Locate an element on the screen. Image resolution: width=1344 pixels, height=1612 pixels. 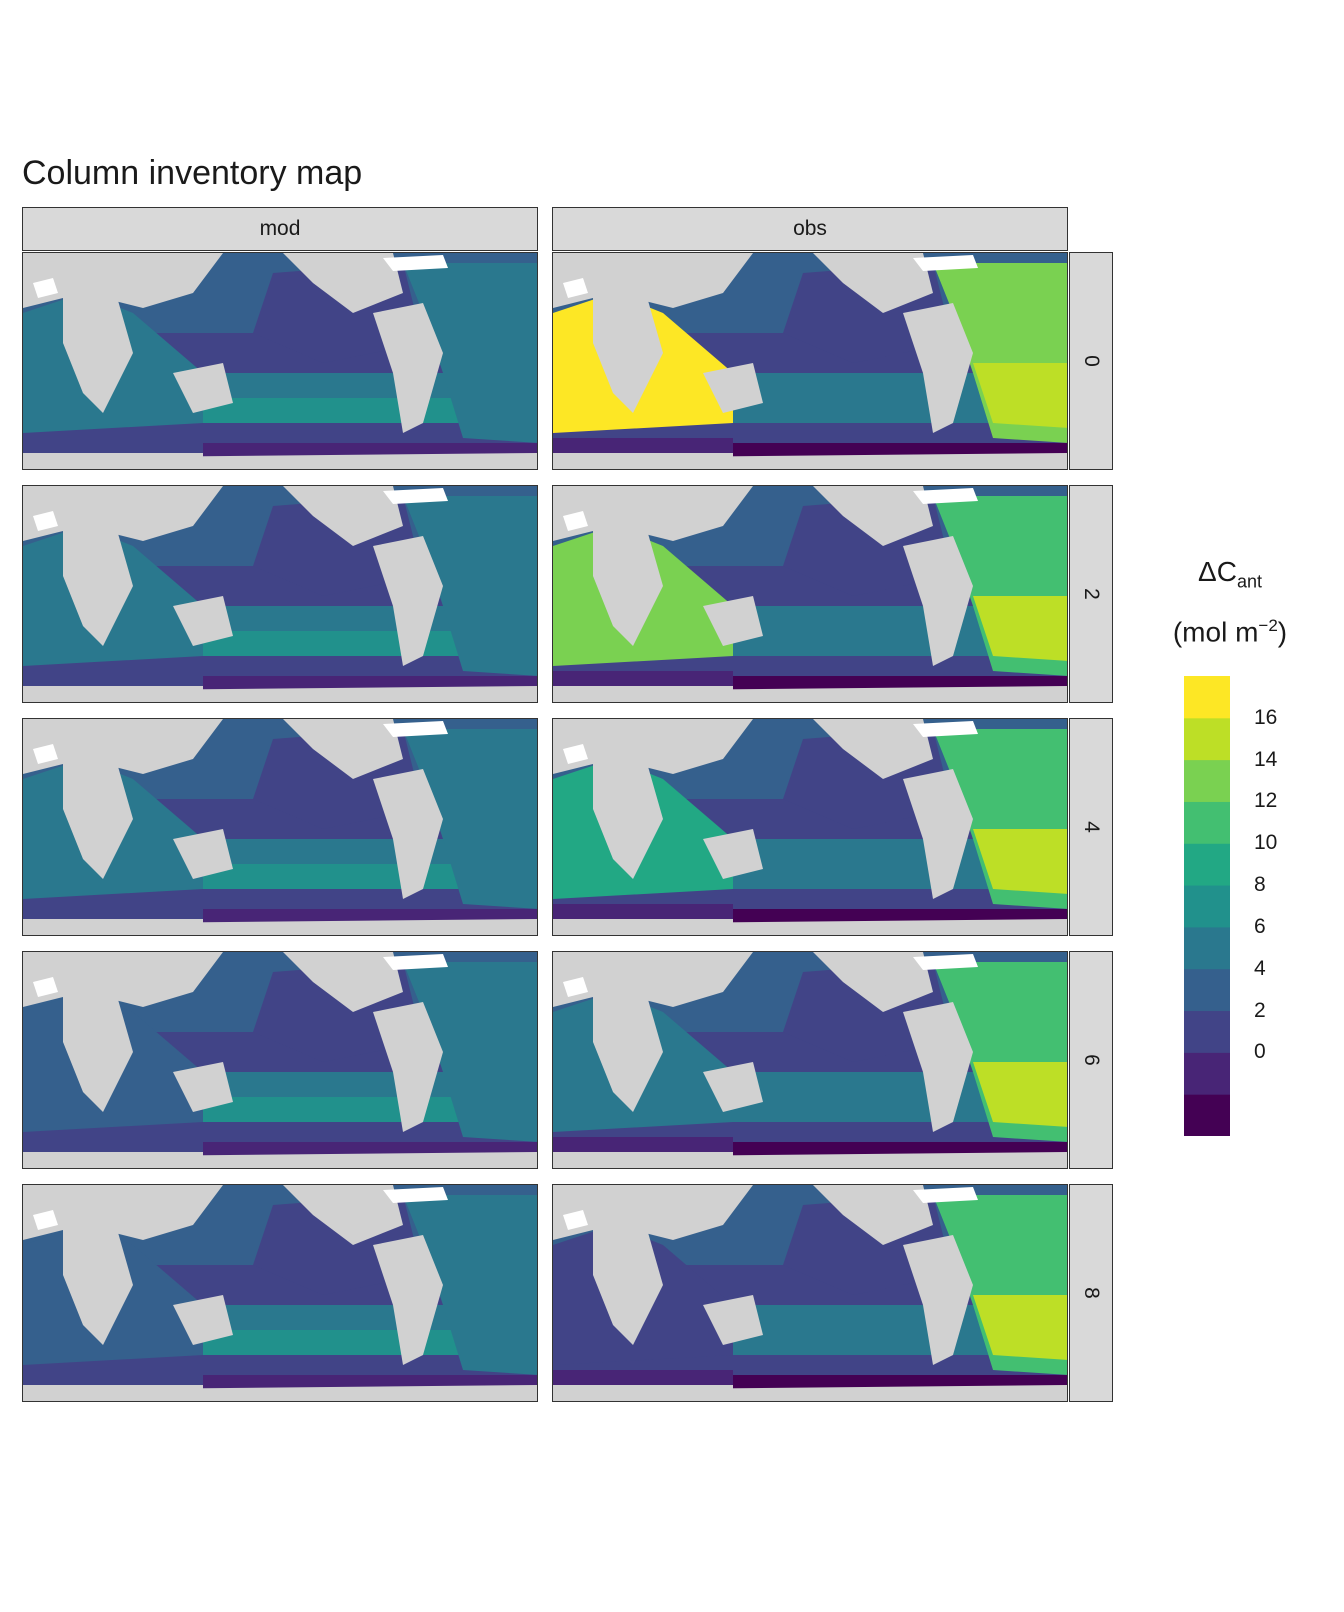
legend-tick-label: 12 is located at coordinates (1266, 801).